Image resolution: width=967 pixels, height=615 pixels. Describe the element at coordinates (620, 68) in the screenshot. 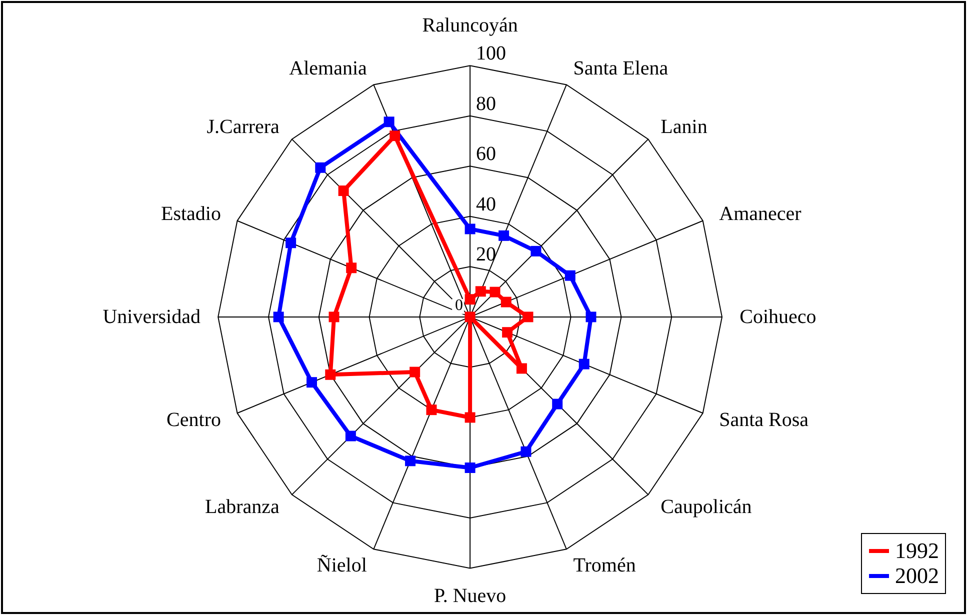

I see `spoke-label: Santa Elena` at that location.